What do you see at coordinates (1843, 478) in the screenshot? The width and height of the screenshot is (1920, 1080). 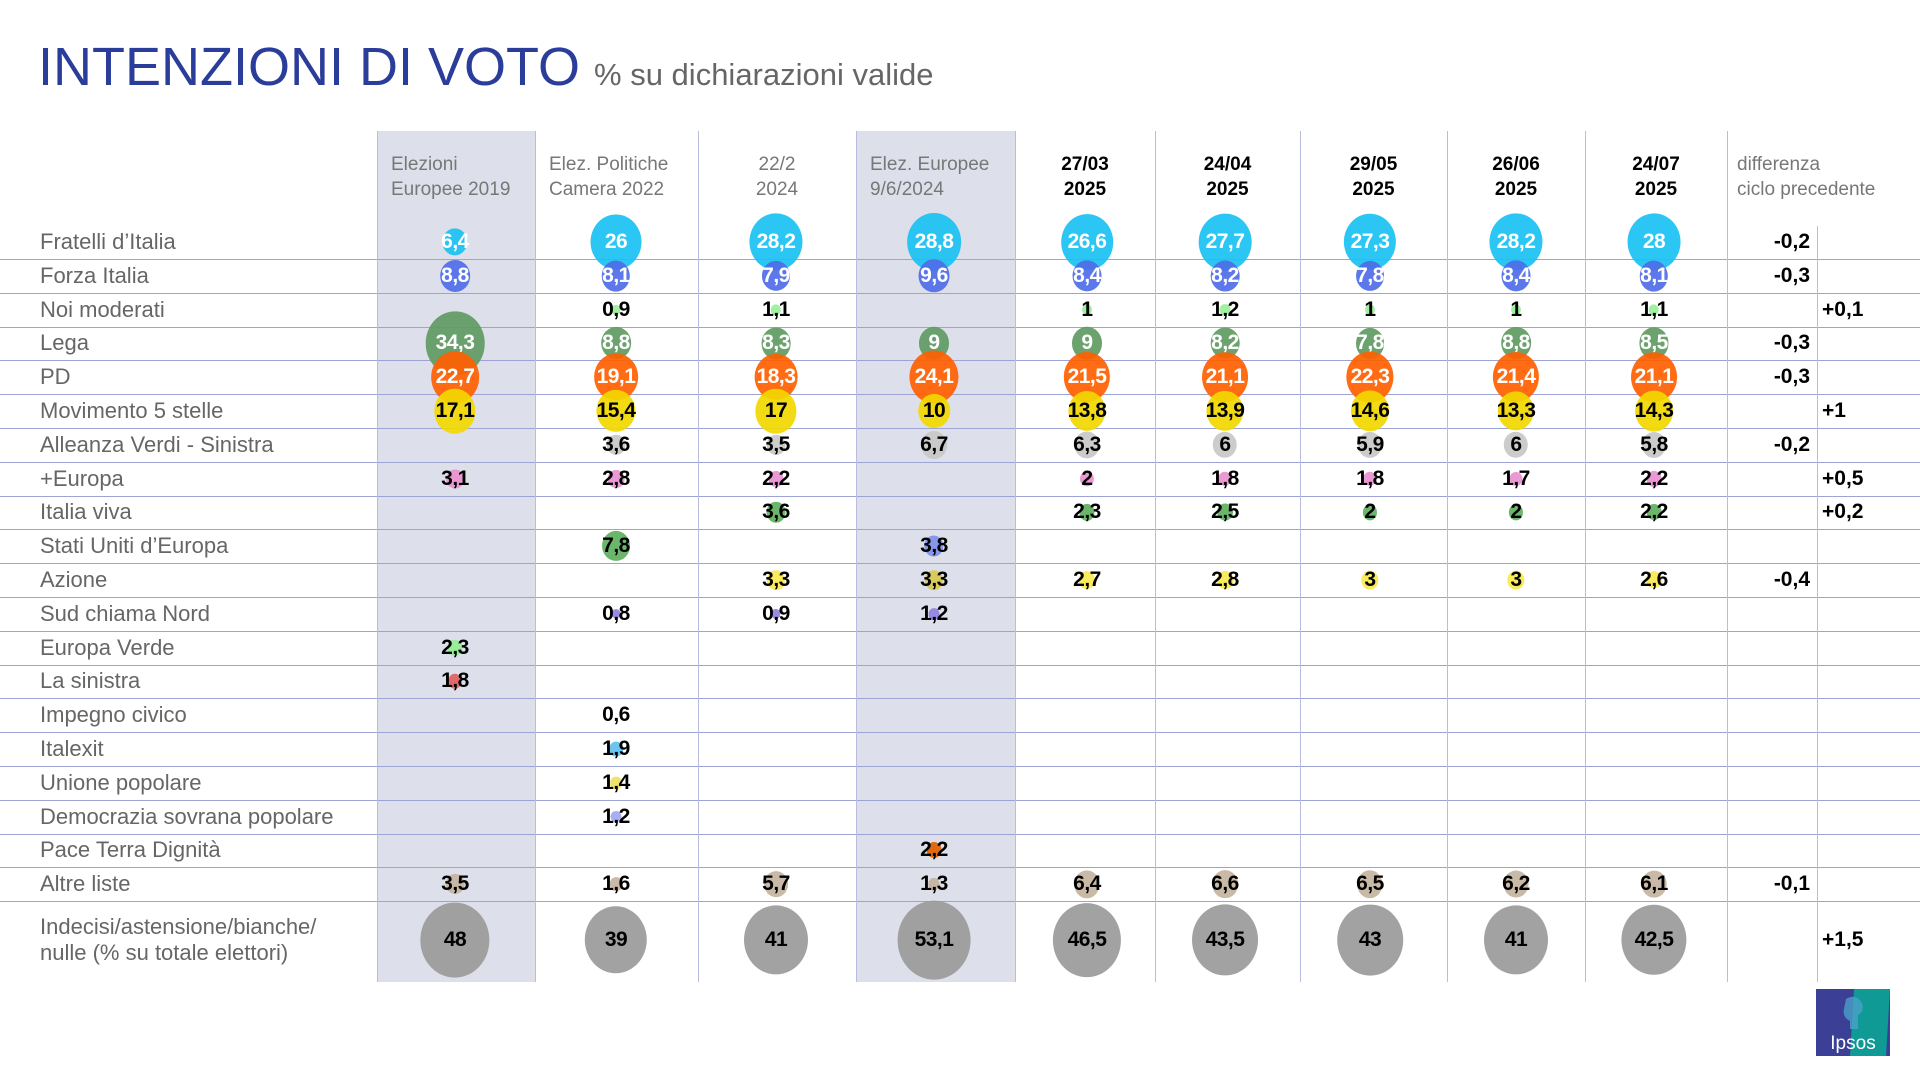 I see `diff-value: +0,5` at bounding box center [1843, 478].